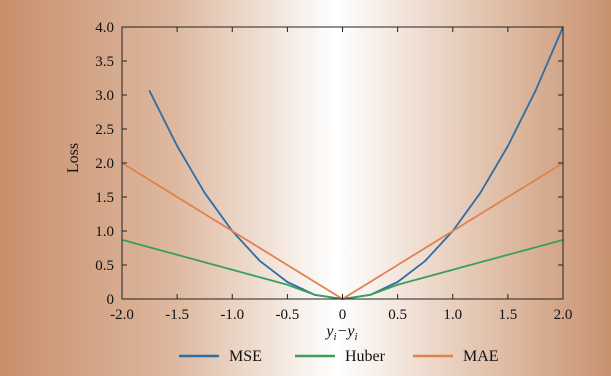  I want to click on x-tick-label: -2.0, so click(122, 315).